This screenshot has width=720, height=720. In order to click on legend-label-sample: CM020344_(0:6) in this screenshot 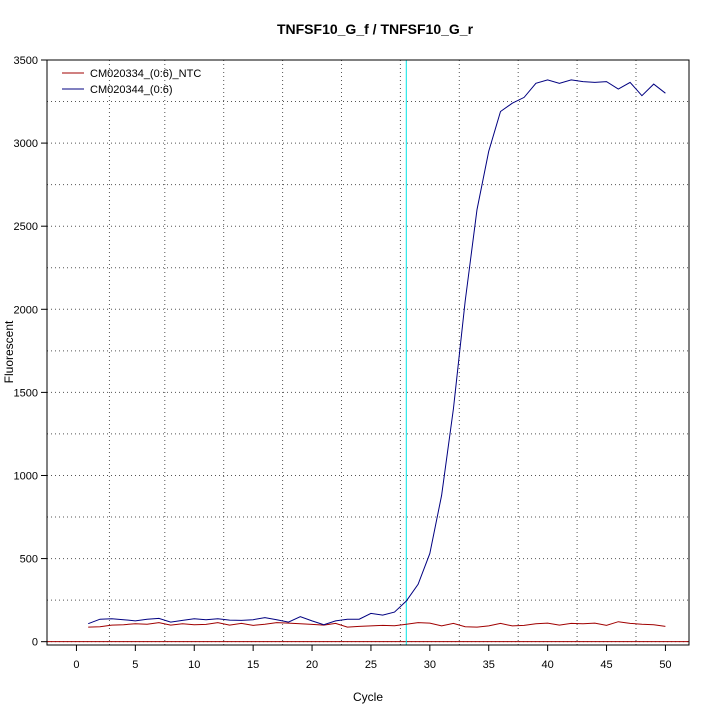, I will do `click(131, 90)`.